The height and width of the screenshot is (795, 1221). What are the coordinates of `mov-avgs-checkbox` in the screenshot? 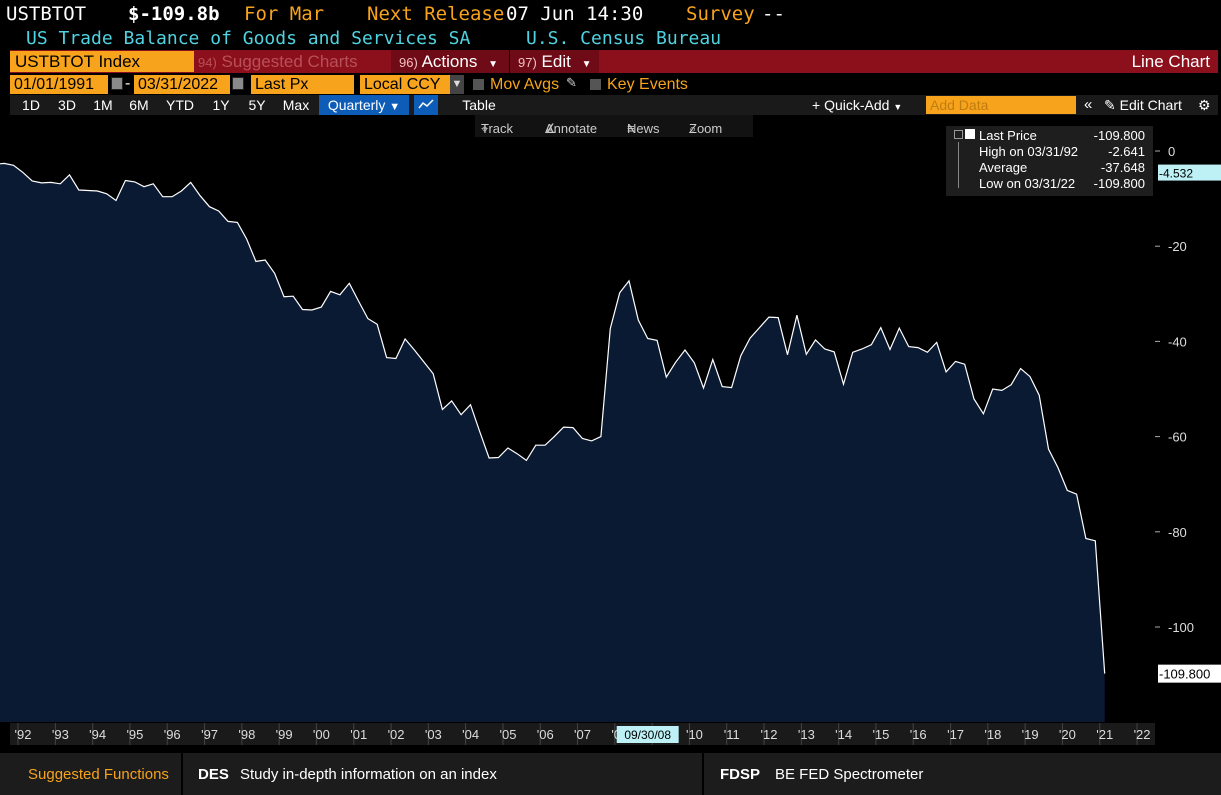 It's located at (478, 84).